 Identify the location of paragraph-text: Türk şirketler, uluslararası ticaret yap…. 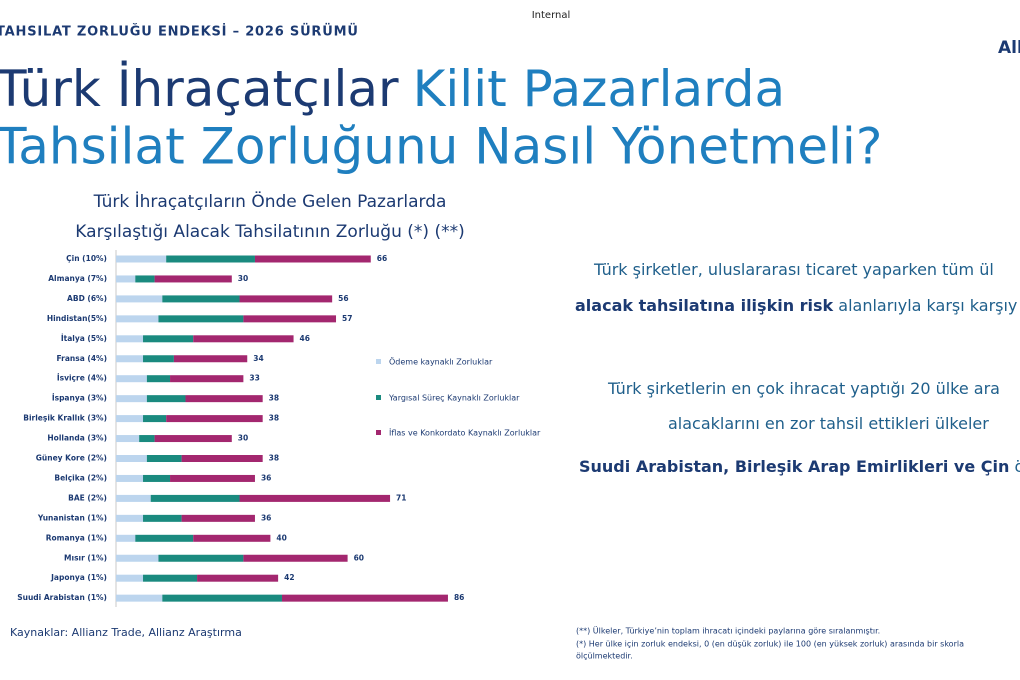
(793, 269).